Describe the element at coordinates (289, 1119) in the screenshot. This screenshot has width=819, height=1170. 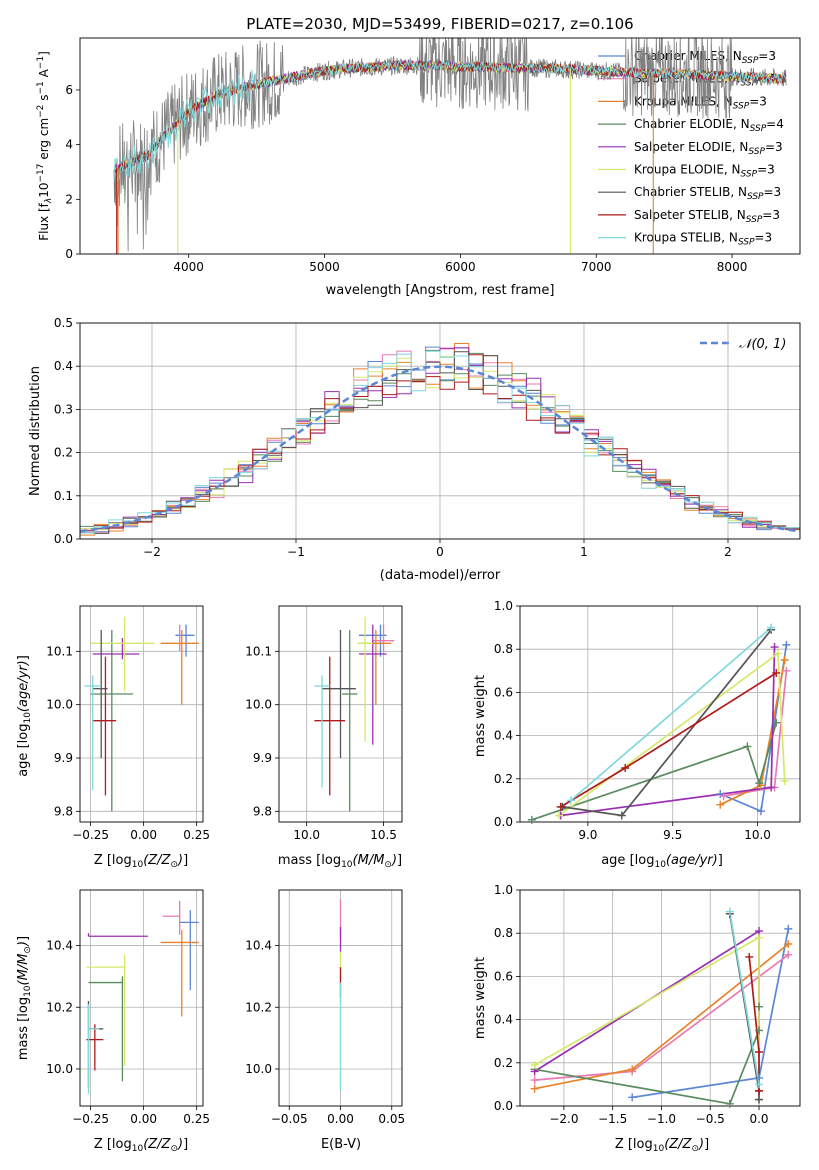
I see `x-tick-label: −0.05` at that location.